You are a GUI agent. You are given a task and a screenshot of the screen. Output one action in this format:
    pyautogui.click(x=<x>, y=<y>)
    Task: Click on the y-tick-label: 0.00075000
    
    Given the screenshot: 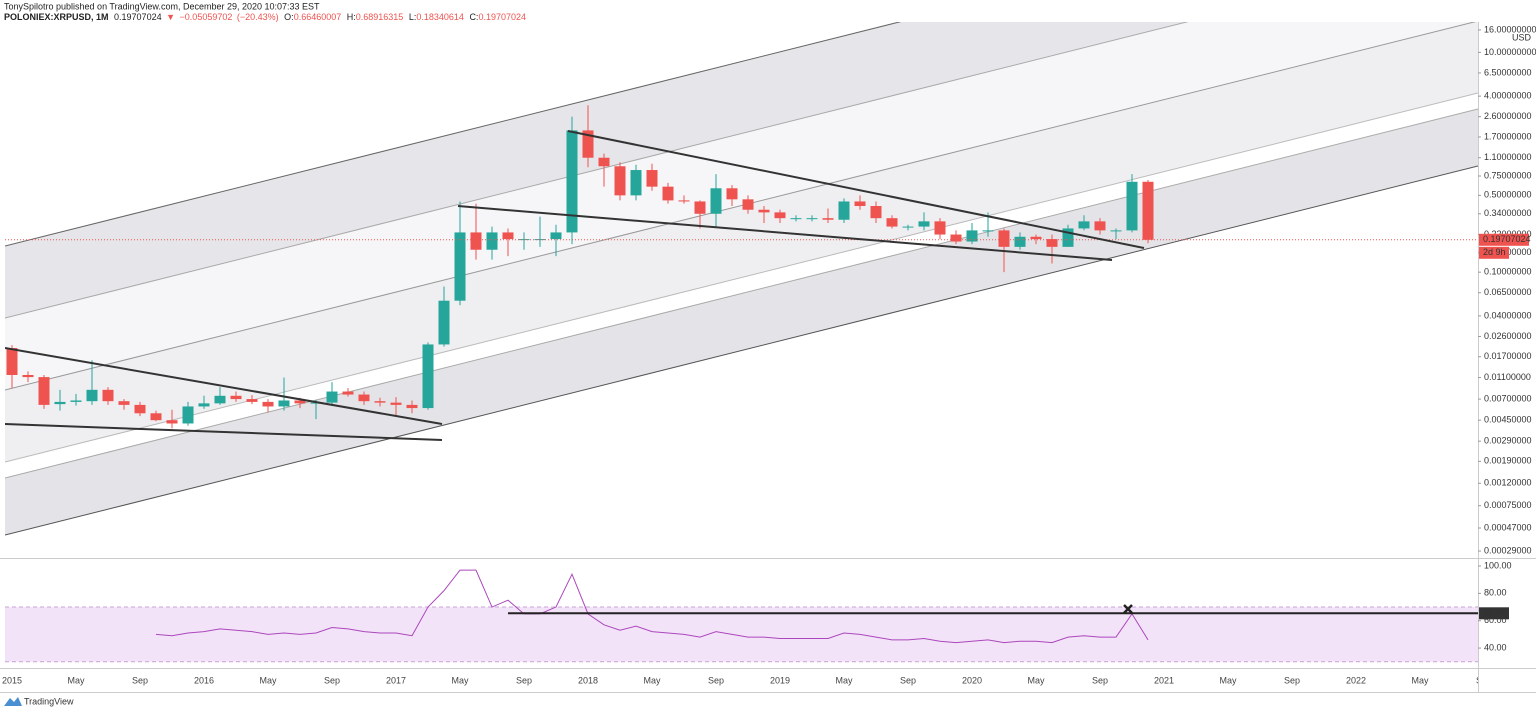 What is the action you would take?
    pyautogui.click(x=1508, y=505)
    